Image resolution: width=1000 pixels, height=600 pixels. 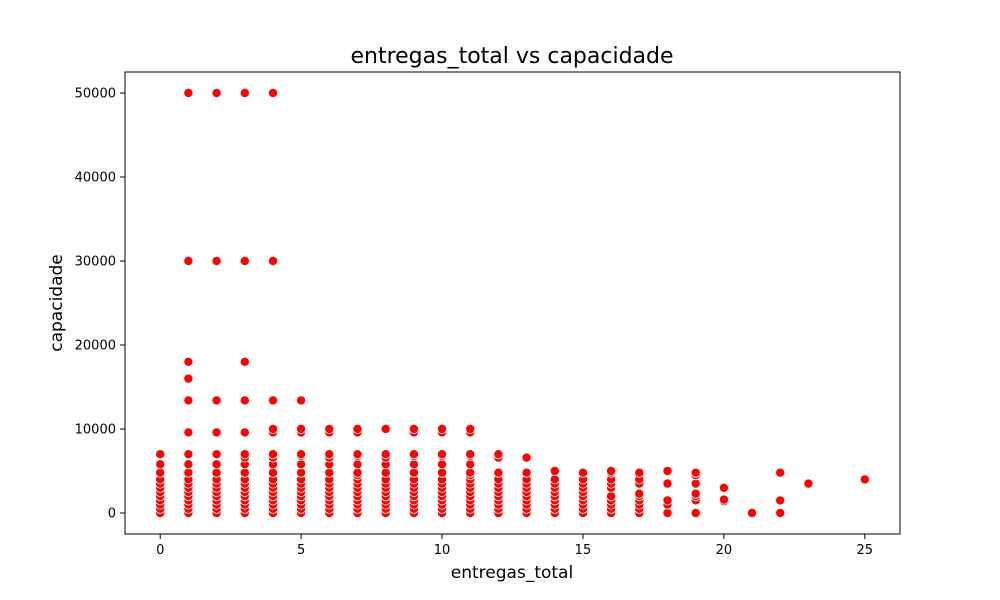 I want to click on y-tick-label: 10000, so click(x=95, y=430).